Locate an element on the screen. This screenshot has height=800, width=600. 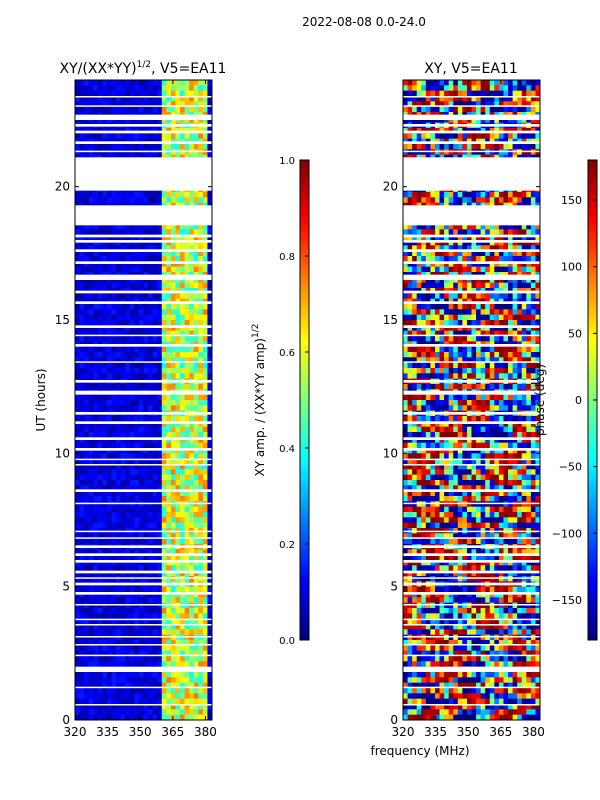
x-tick-label: 320 is located at coordinates (75, 732).